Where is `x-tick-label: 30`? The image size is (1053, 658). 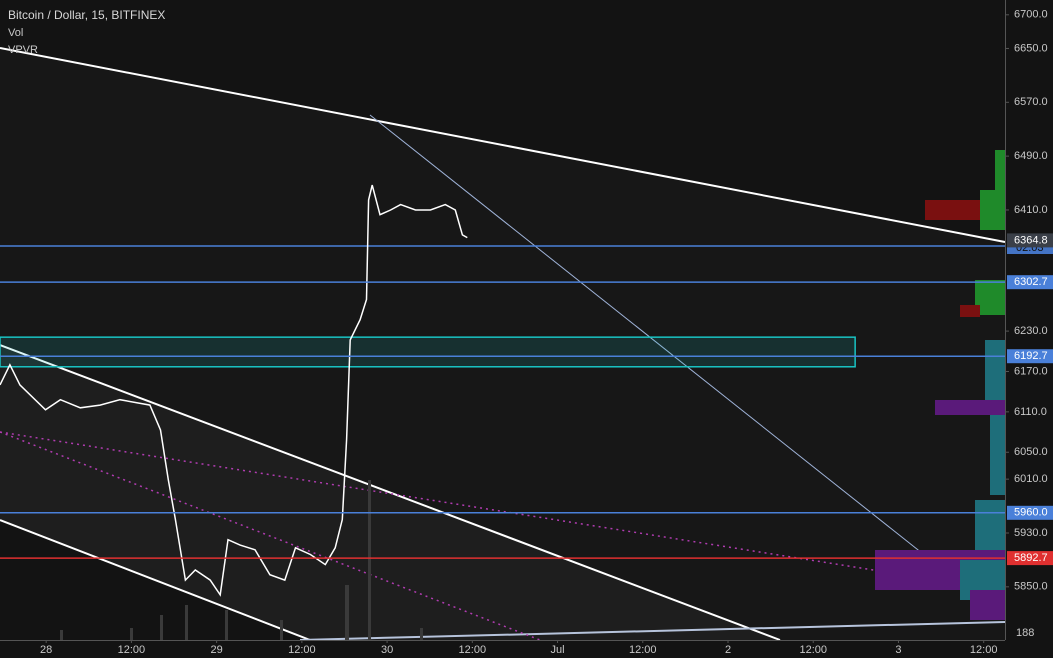
x-tick-label: 30 is located at coordinates (387, 650).